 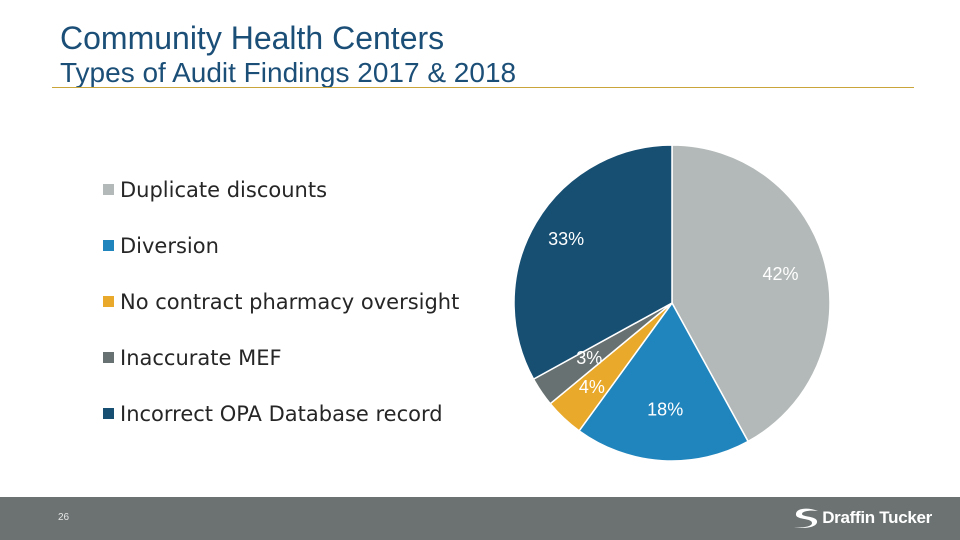 I want to click on slice-label-incorrect-opa-database-record: 33%, so click(x=566, y=239).